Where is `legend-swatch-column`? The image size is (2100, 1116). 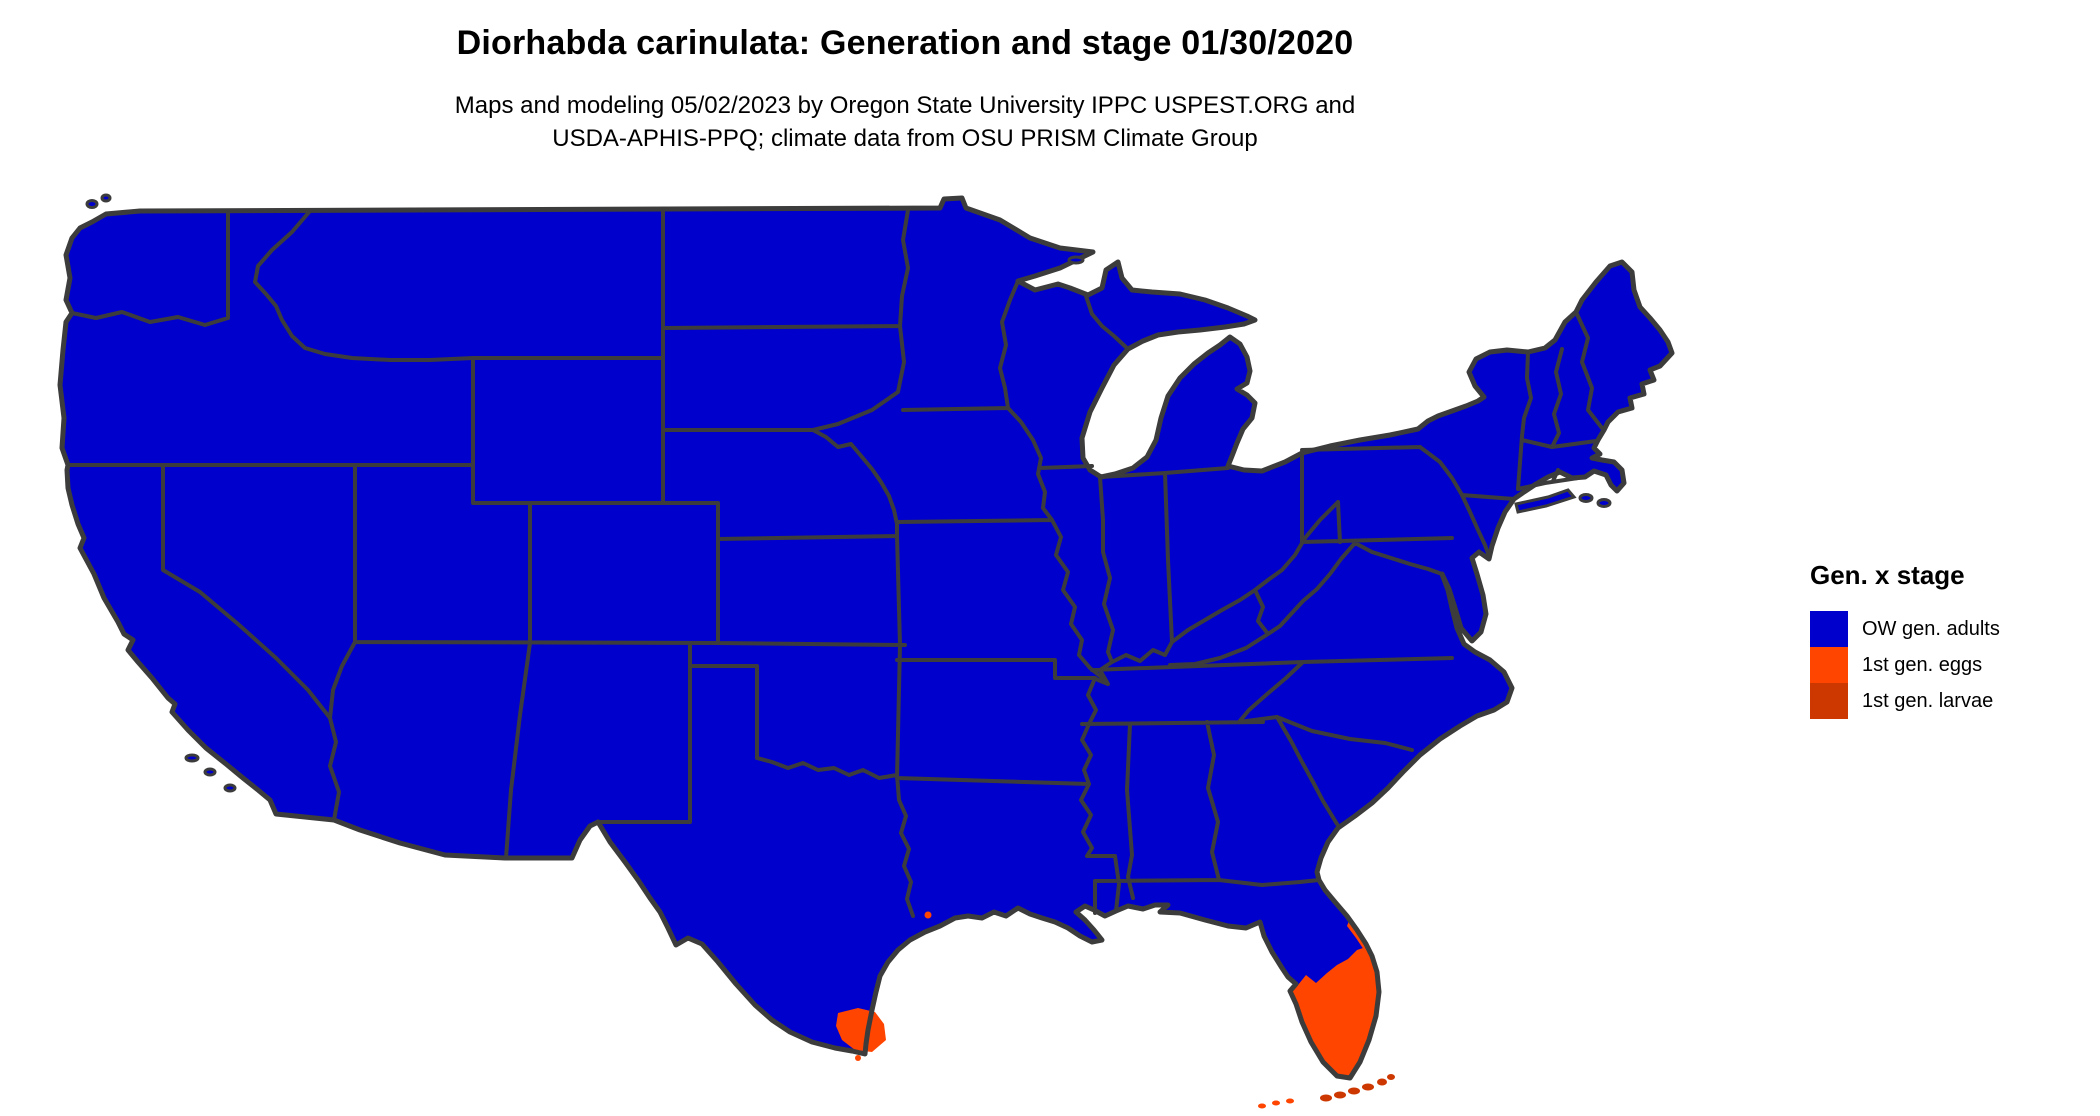 legend-swatch-column is located at coordinates (1829, 665).